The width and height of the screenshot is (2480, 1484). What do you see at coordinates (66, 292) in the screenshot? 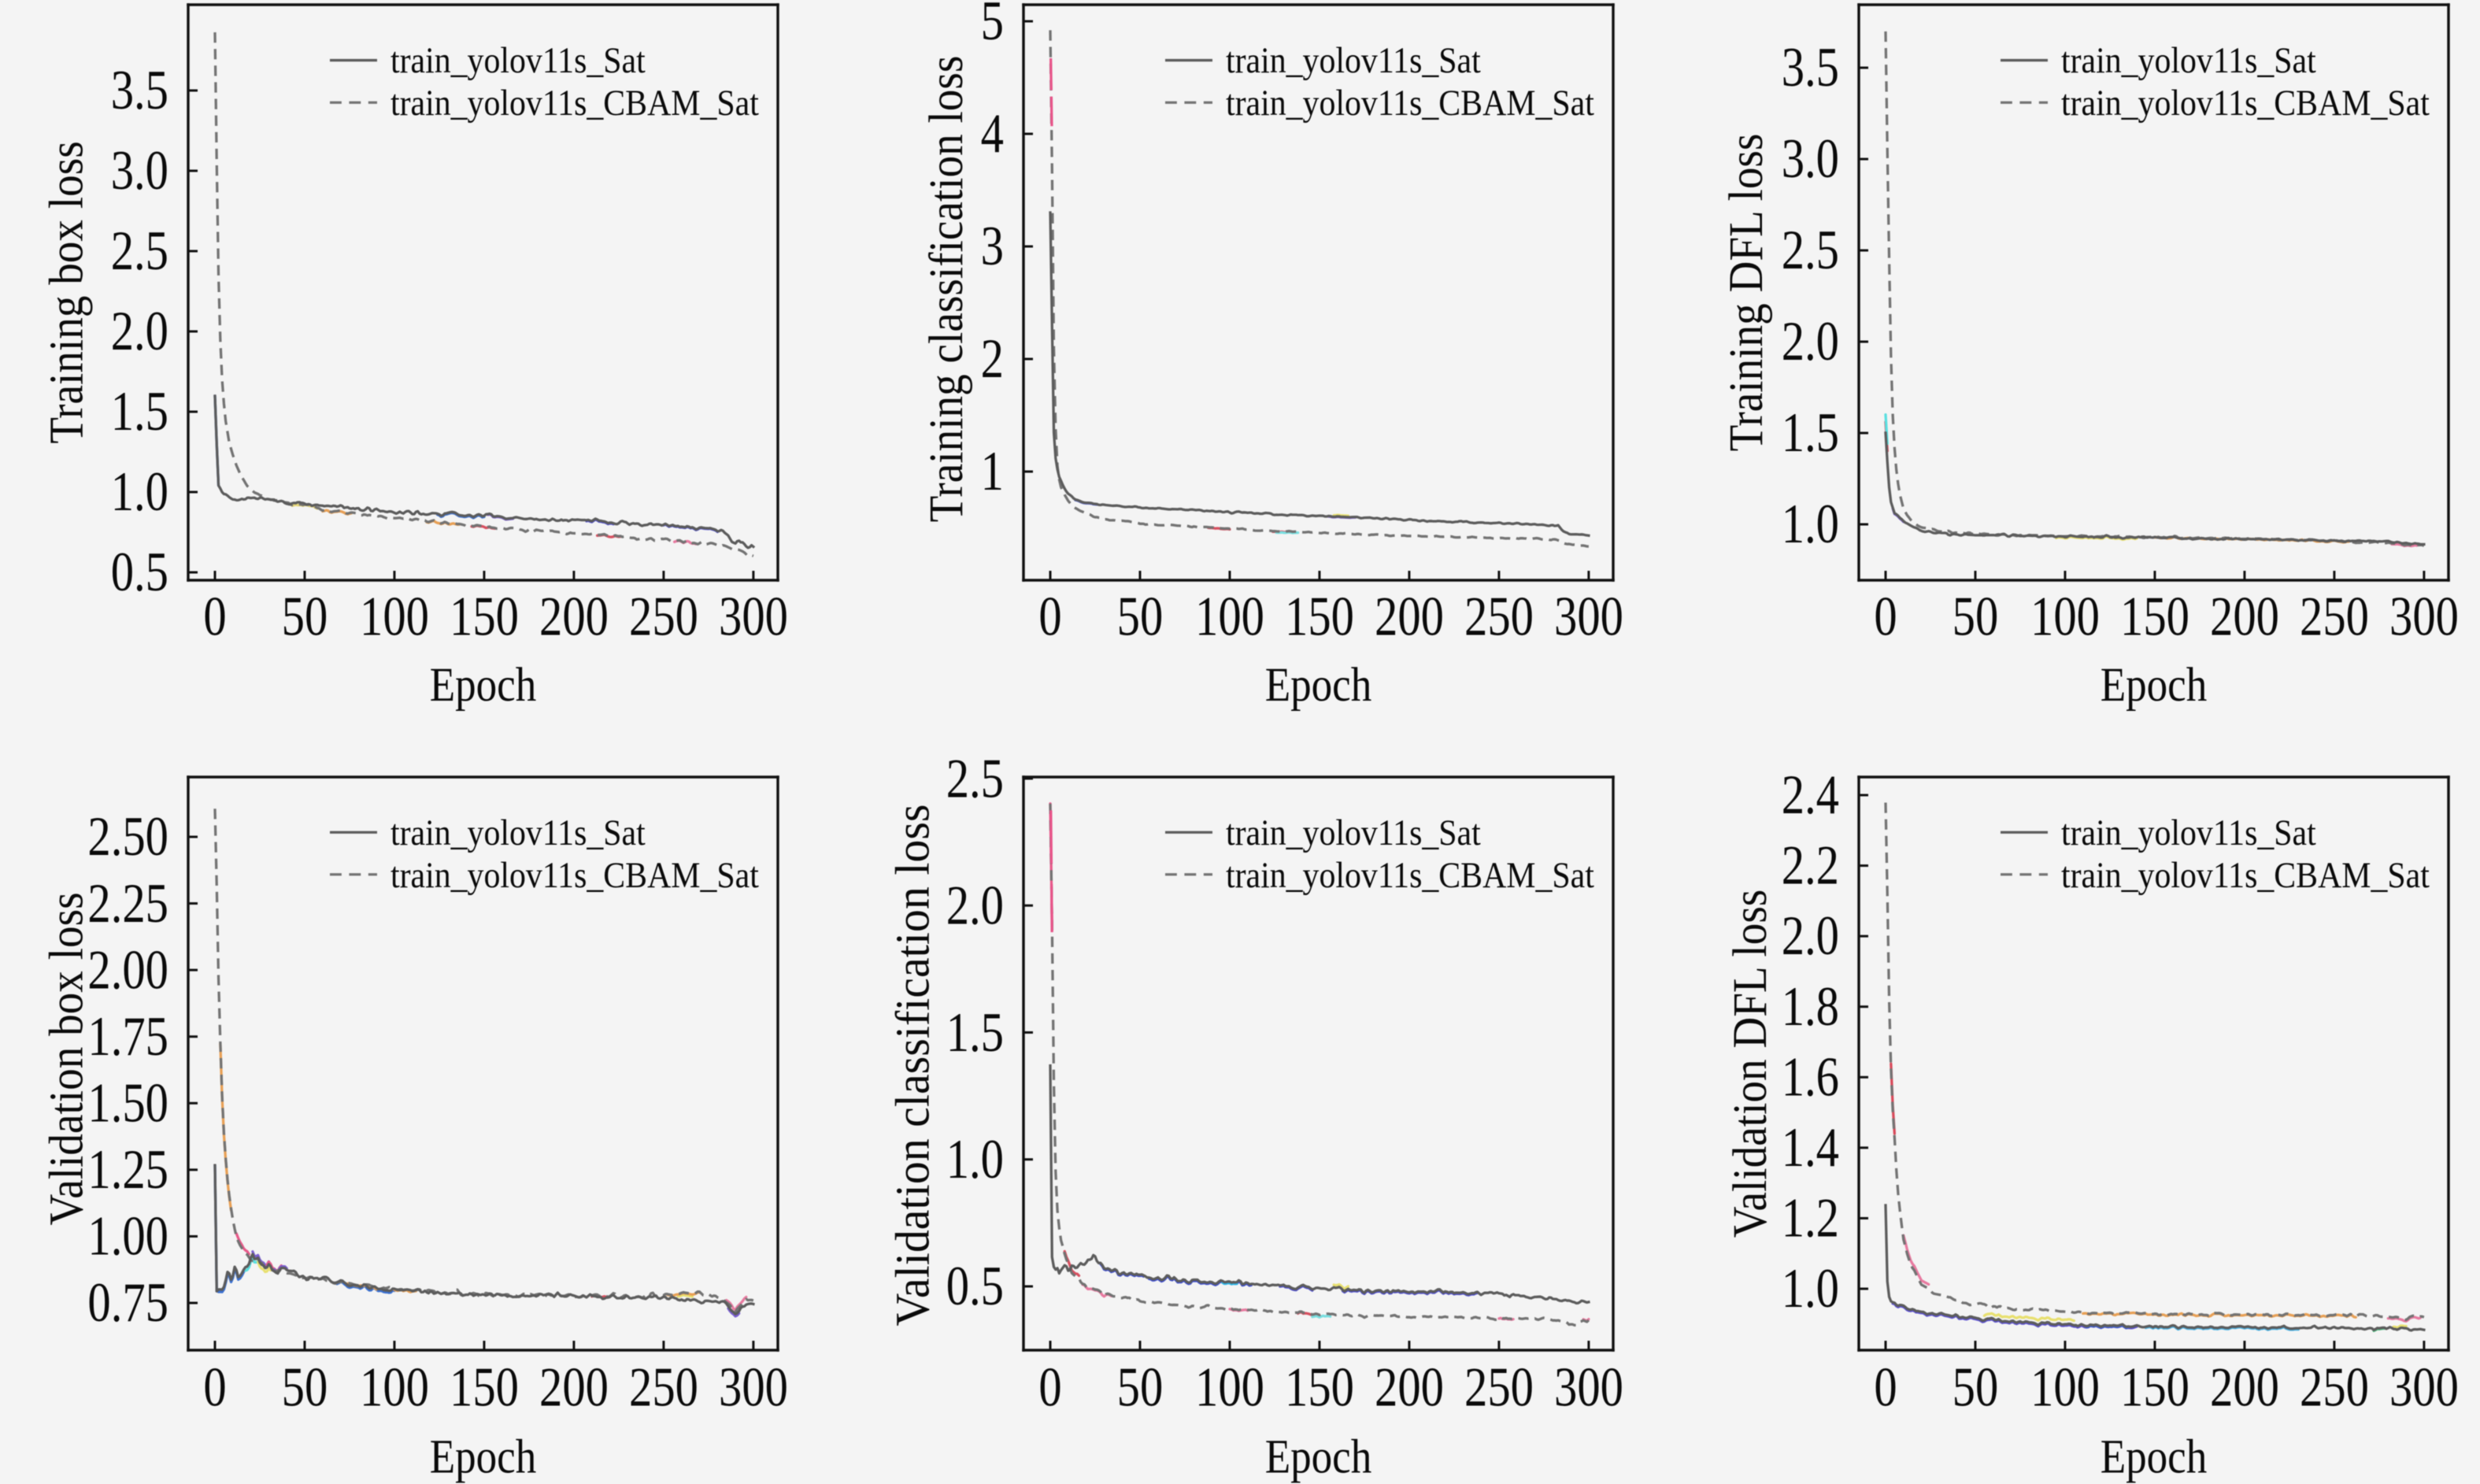
I see `svg-text: Training box loss` at bounding box center [66, 292].